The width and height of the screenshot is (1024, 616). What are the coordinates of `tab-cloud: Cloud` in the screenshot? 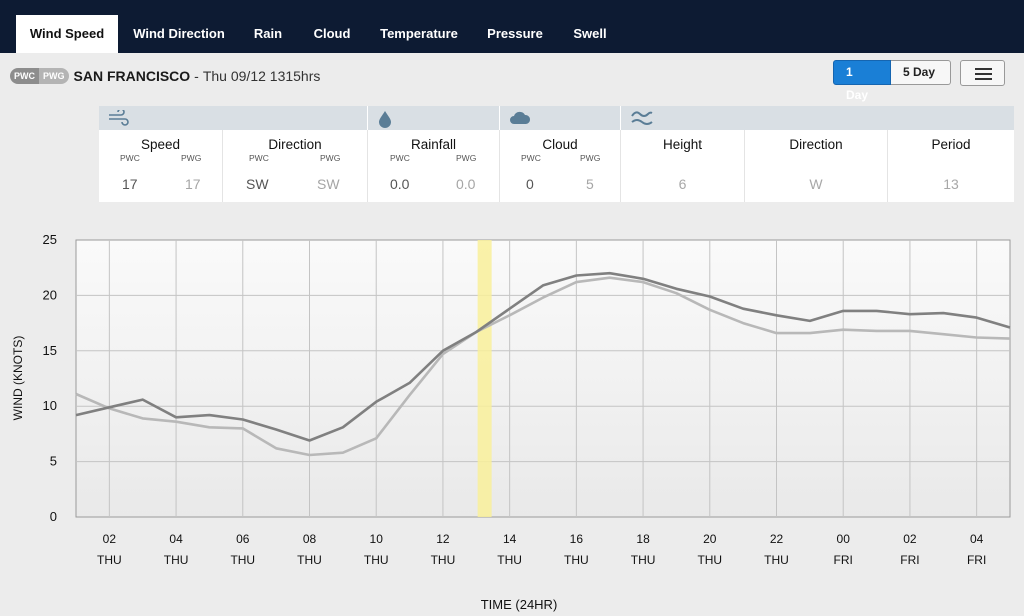 It's located at (332, 33).